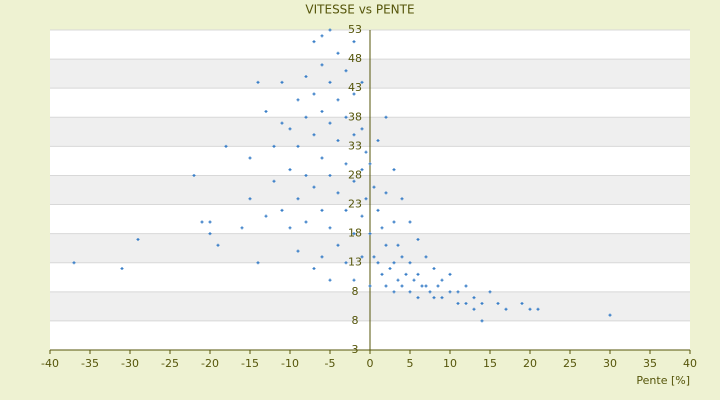  I want to click on x-tick-label: -30, so click(130, 363).